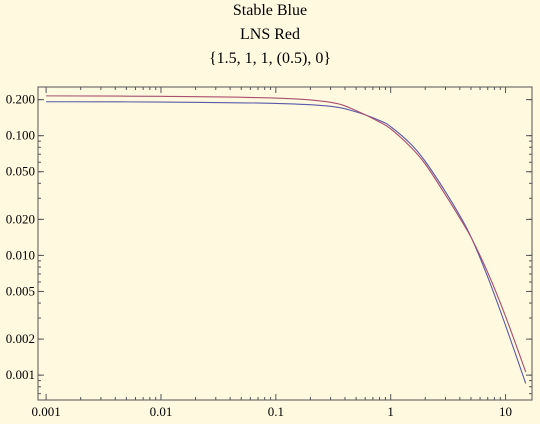 This screenshot has width=540, height=424. Describe the element at coordinates (390, 411) in the screenshot. I see `x-tick-label: 1` at that location.